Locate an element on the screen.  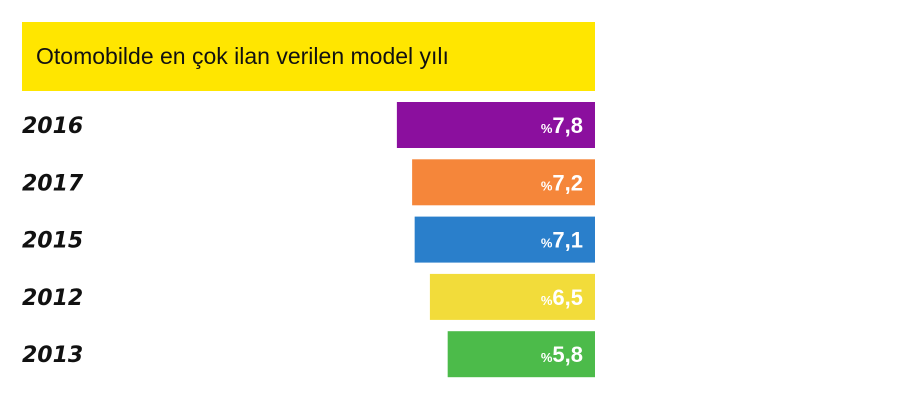
bar-2017 is located at coordinates (503, 182).